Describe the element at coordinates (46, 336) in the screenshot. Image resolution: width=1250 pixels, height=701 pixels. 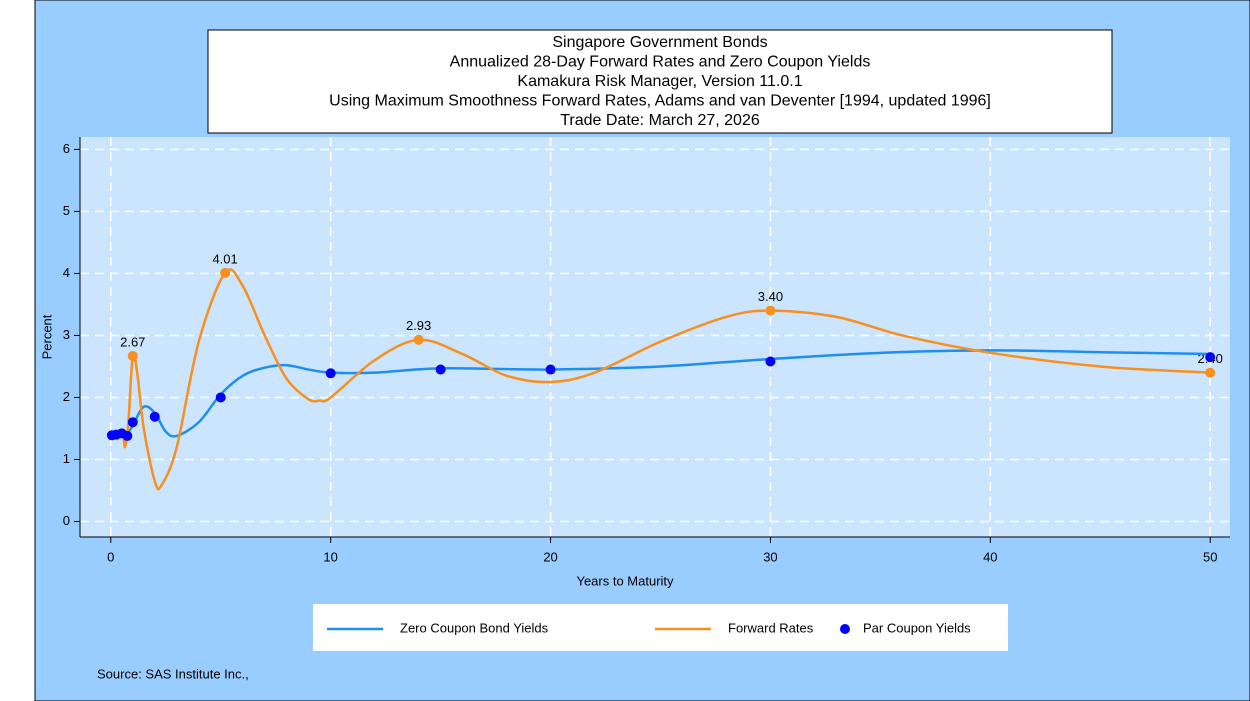
I see `y-axis-label: Percent` at that location.